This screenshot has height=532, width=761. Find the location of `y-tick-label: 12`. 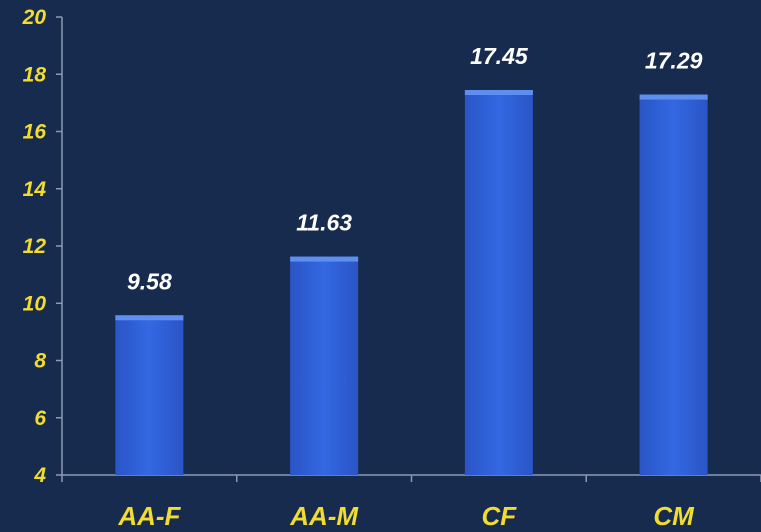

y-tick-label: 12 is located at coordinates (35, 246).